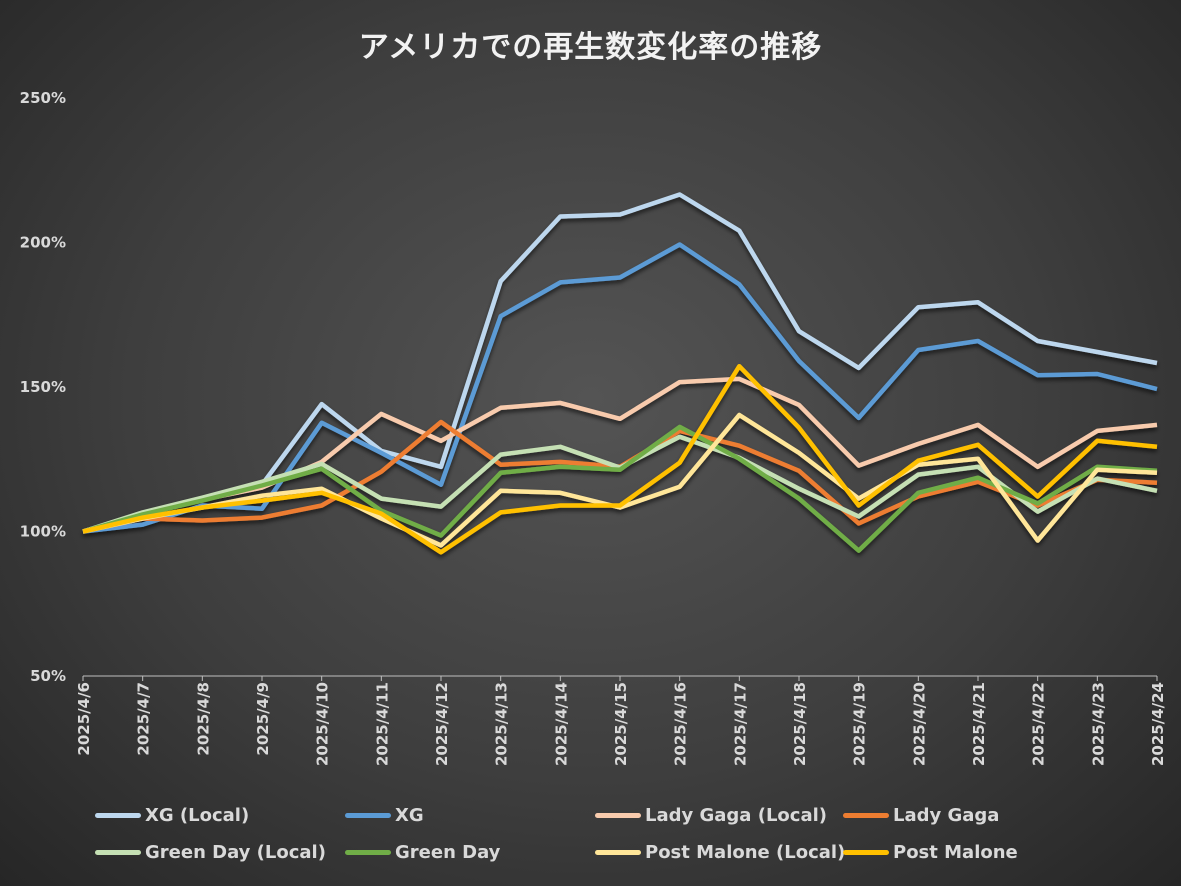 The image size is (1181, 886). Describe the element at coordinates (620, 488) in the screenshot. I see `series-line-green-day` at that location.